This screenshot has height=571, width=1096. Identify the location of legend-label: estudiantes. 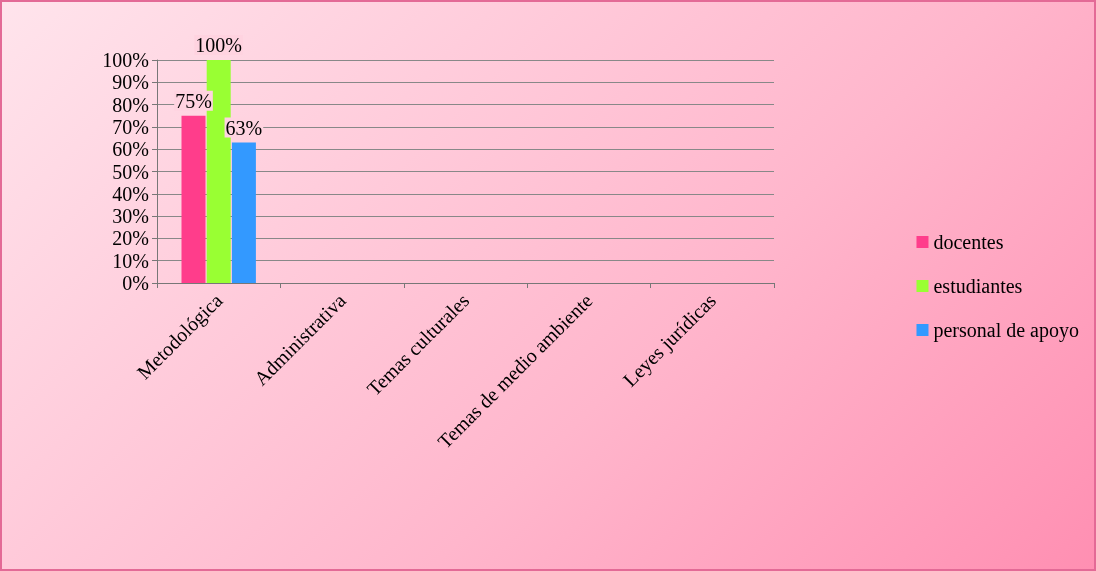
(978, 286).